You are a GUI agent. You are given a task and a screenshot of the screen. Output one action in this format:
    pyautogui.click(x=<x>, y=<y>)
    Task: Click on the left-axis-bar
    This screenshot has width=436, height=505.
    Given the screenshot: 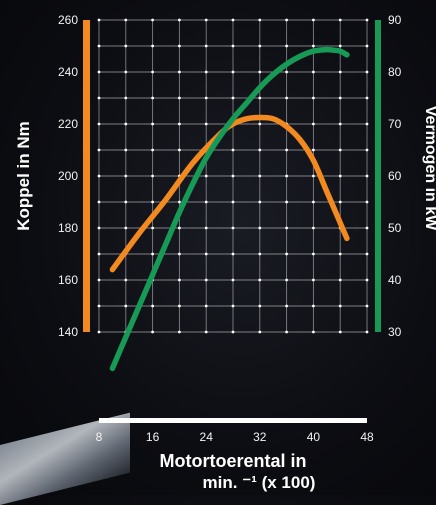 What is the action you would take?
    pyautogui.click(x=86, y=176)
    